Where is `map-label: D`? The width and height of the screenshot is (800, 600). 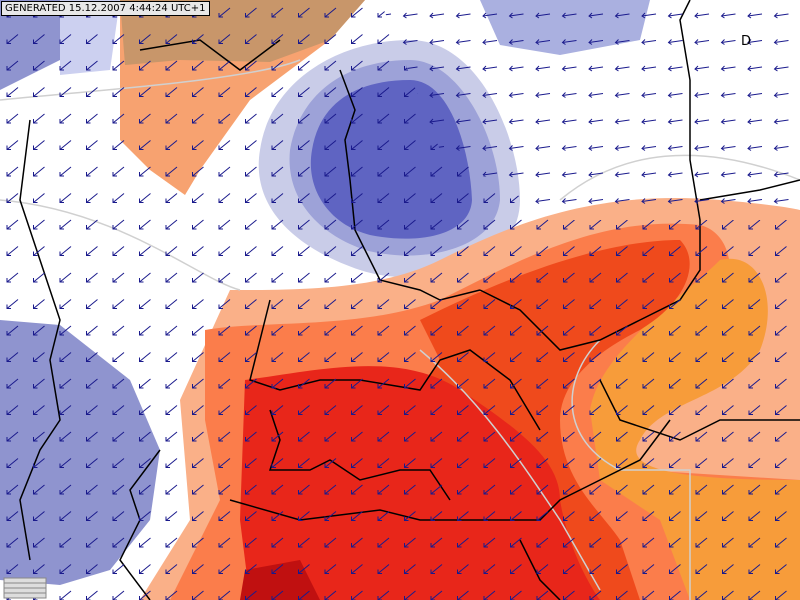 map-label: D is located at coordinates (746, 41).